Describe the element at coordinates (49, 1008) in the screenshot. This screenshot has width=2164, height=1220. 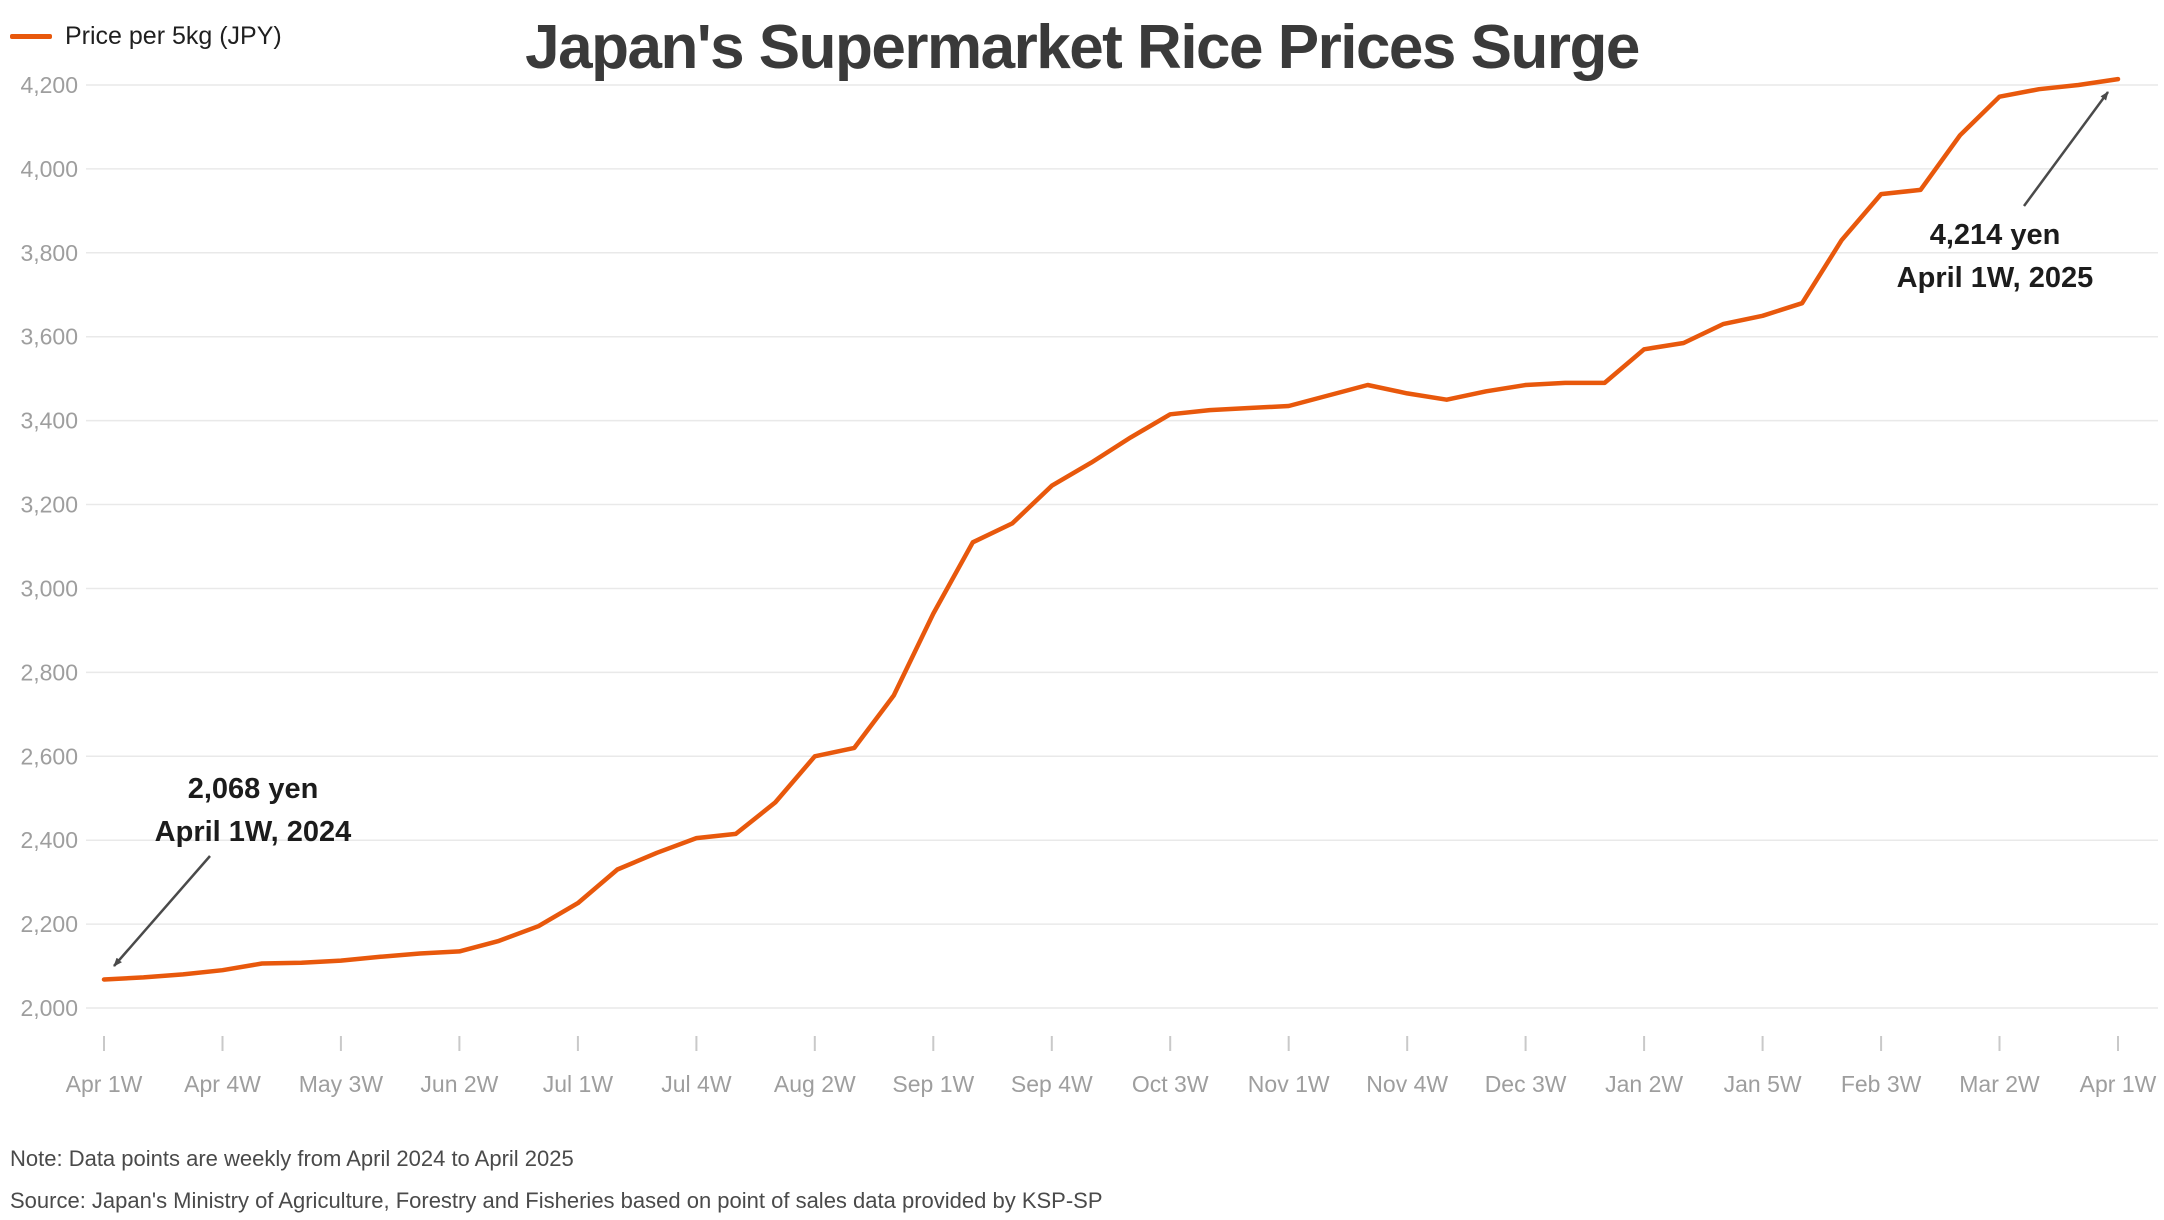
I see `y-axis-label: 2,000` at that location.